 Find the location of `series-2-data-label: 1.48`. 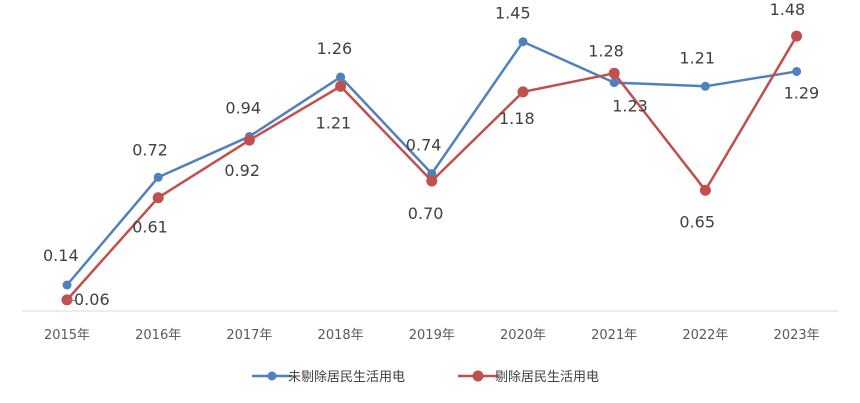

series-2-data-label: 1.48 is located at coordinates (788, 9).